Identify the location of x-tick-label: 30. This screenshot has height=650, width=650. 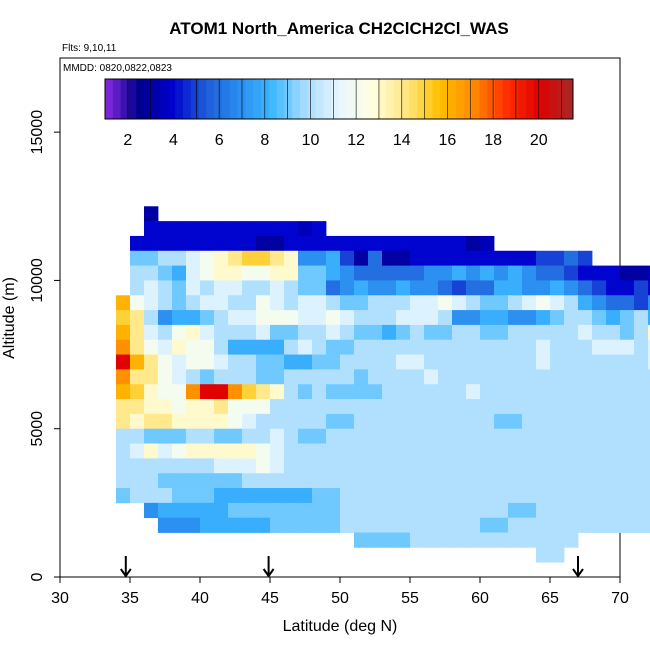
(60, 598).